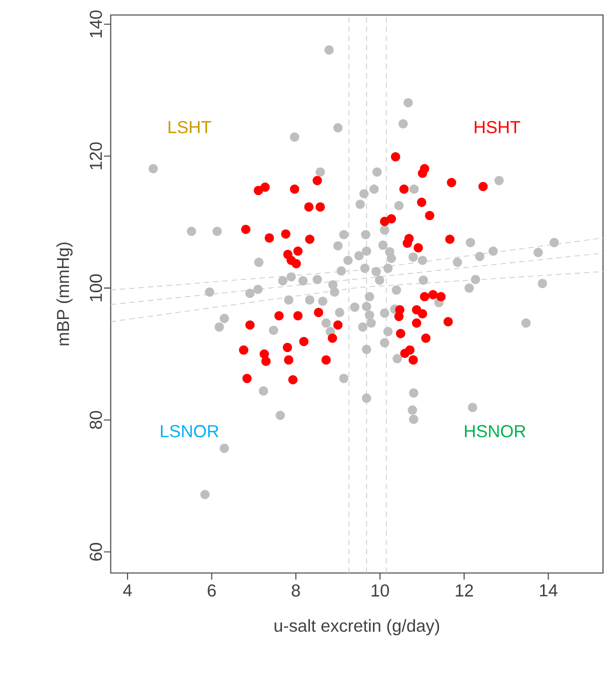  I want to click on annotation: HSNOR, so click(495, 431).